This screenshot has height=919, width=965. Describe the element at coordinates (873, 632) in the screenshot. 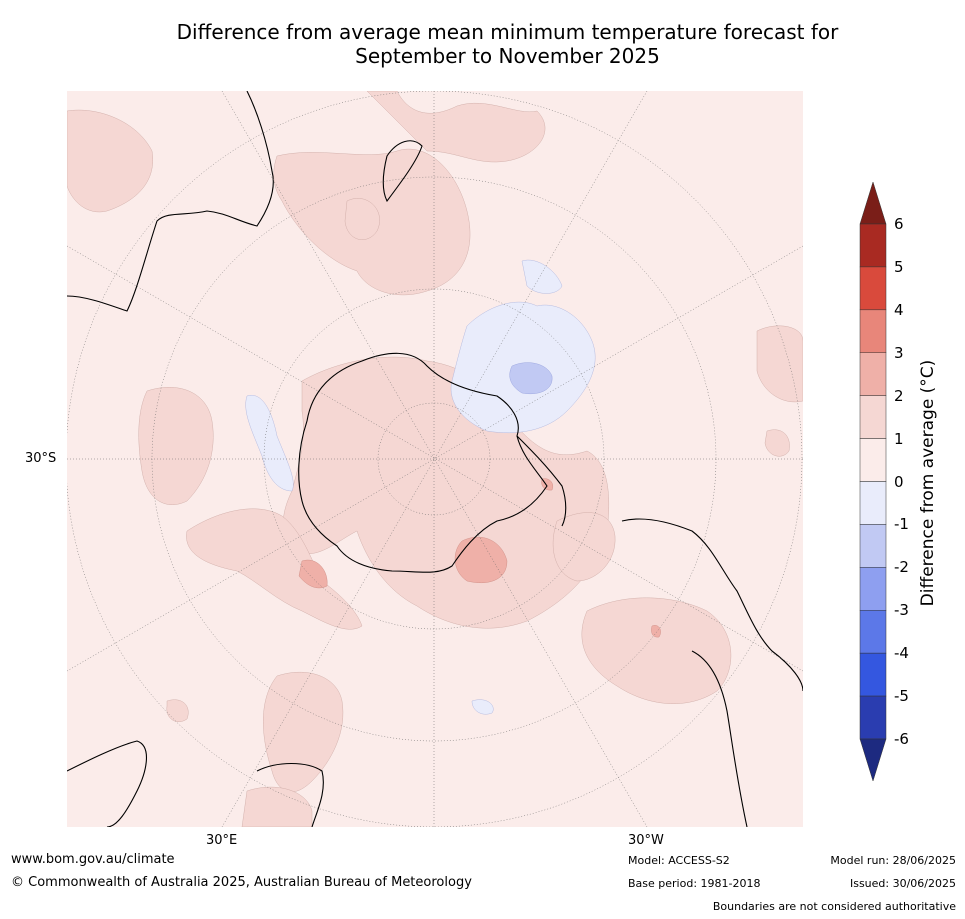

I see `colorbar-bin-cm4_m3` at that location.